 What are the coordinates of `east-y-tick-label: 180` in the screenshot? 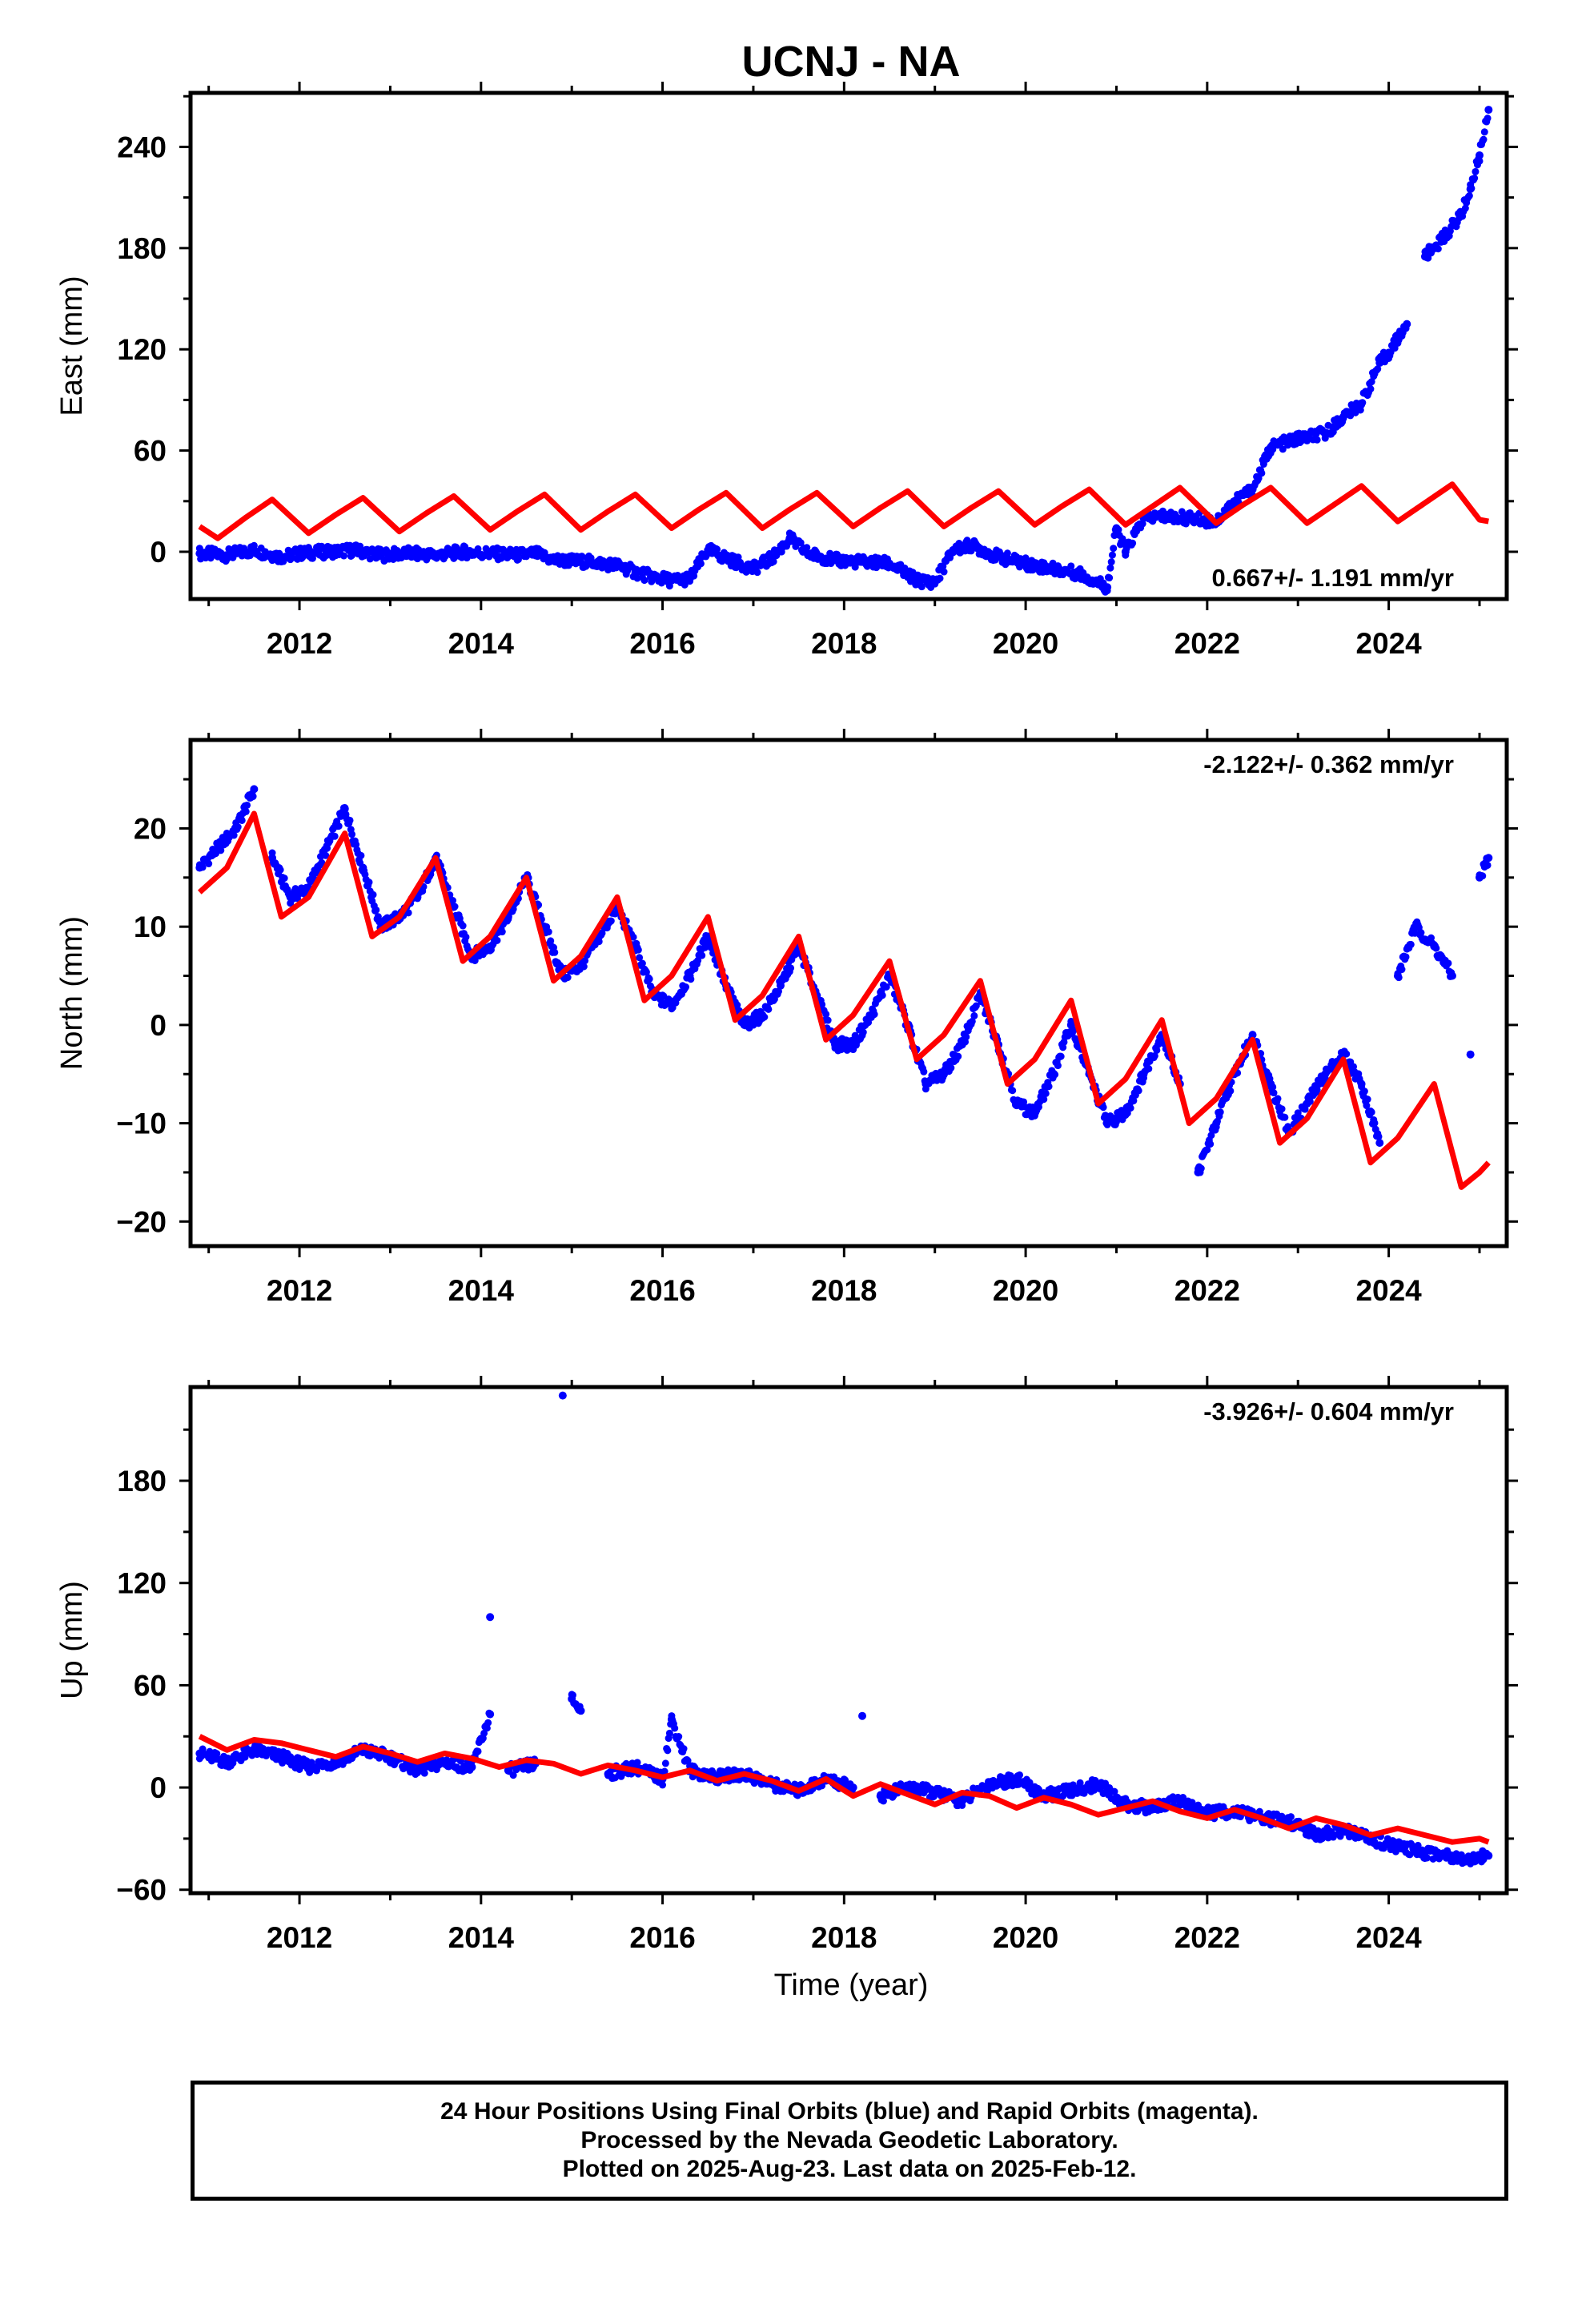 It's located at (142, 249).